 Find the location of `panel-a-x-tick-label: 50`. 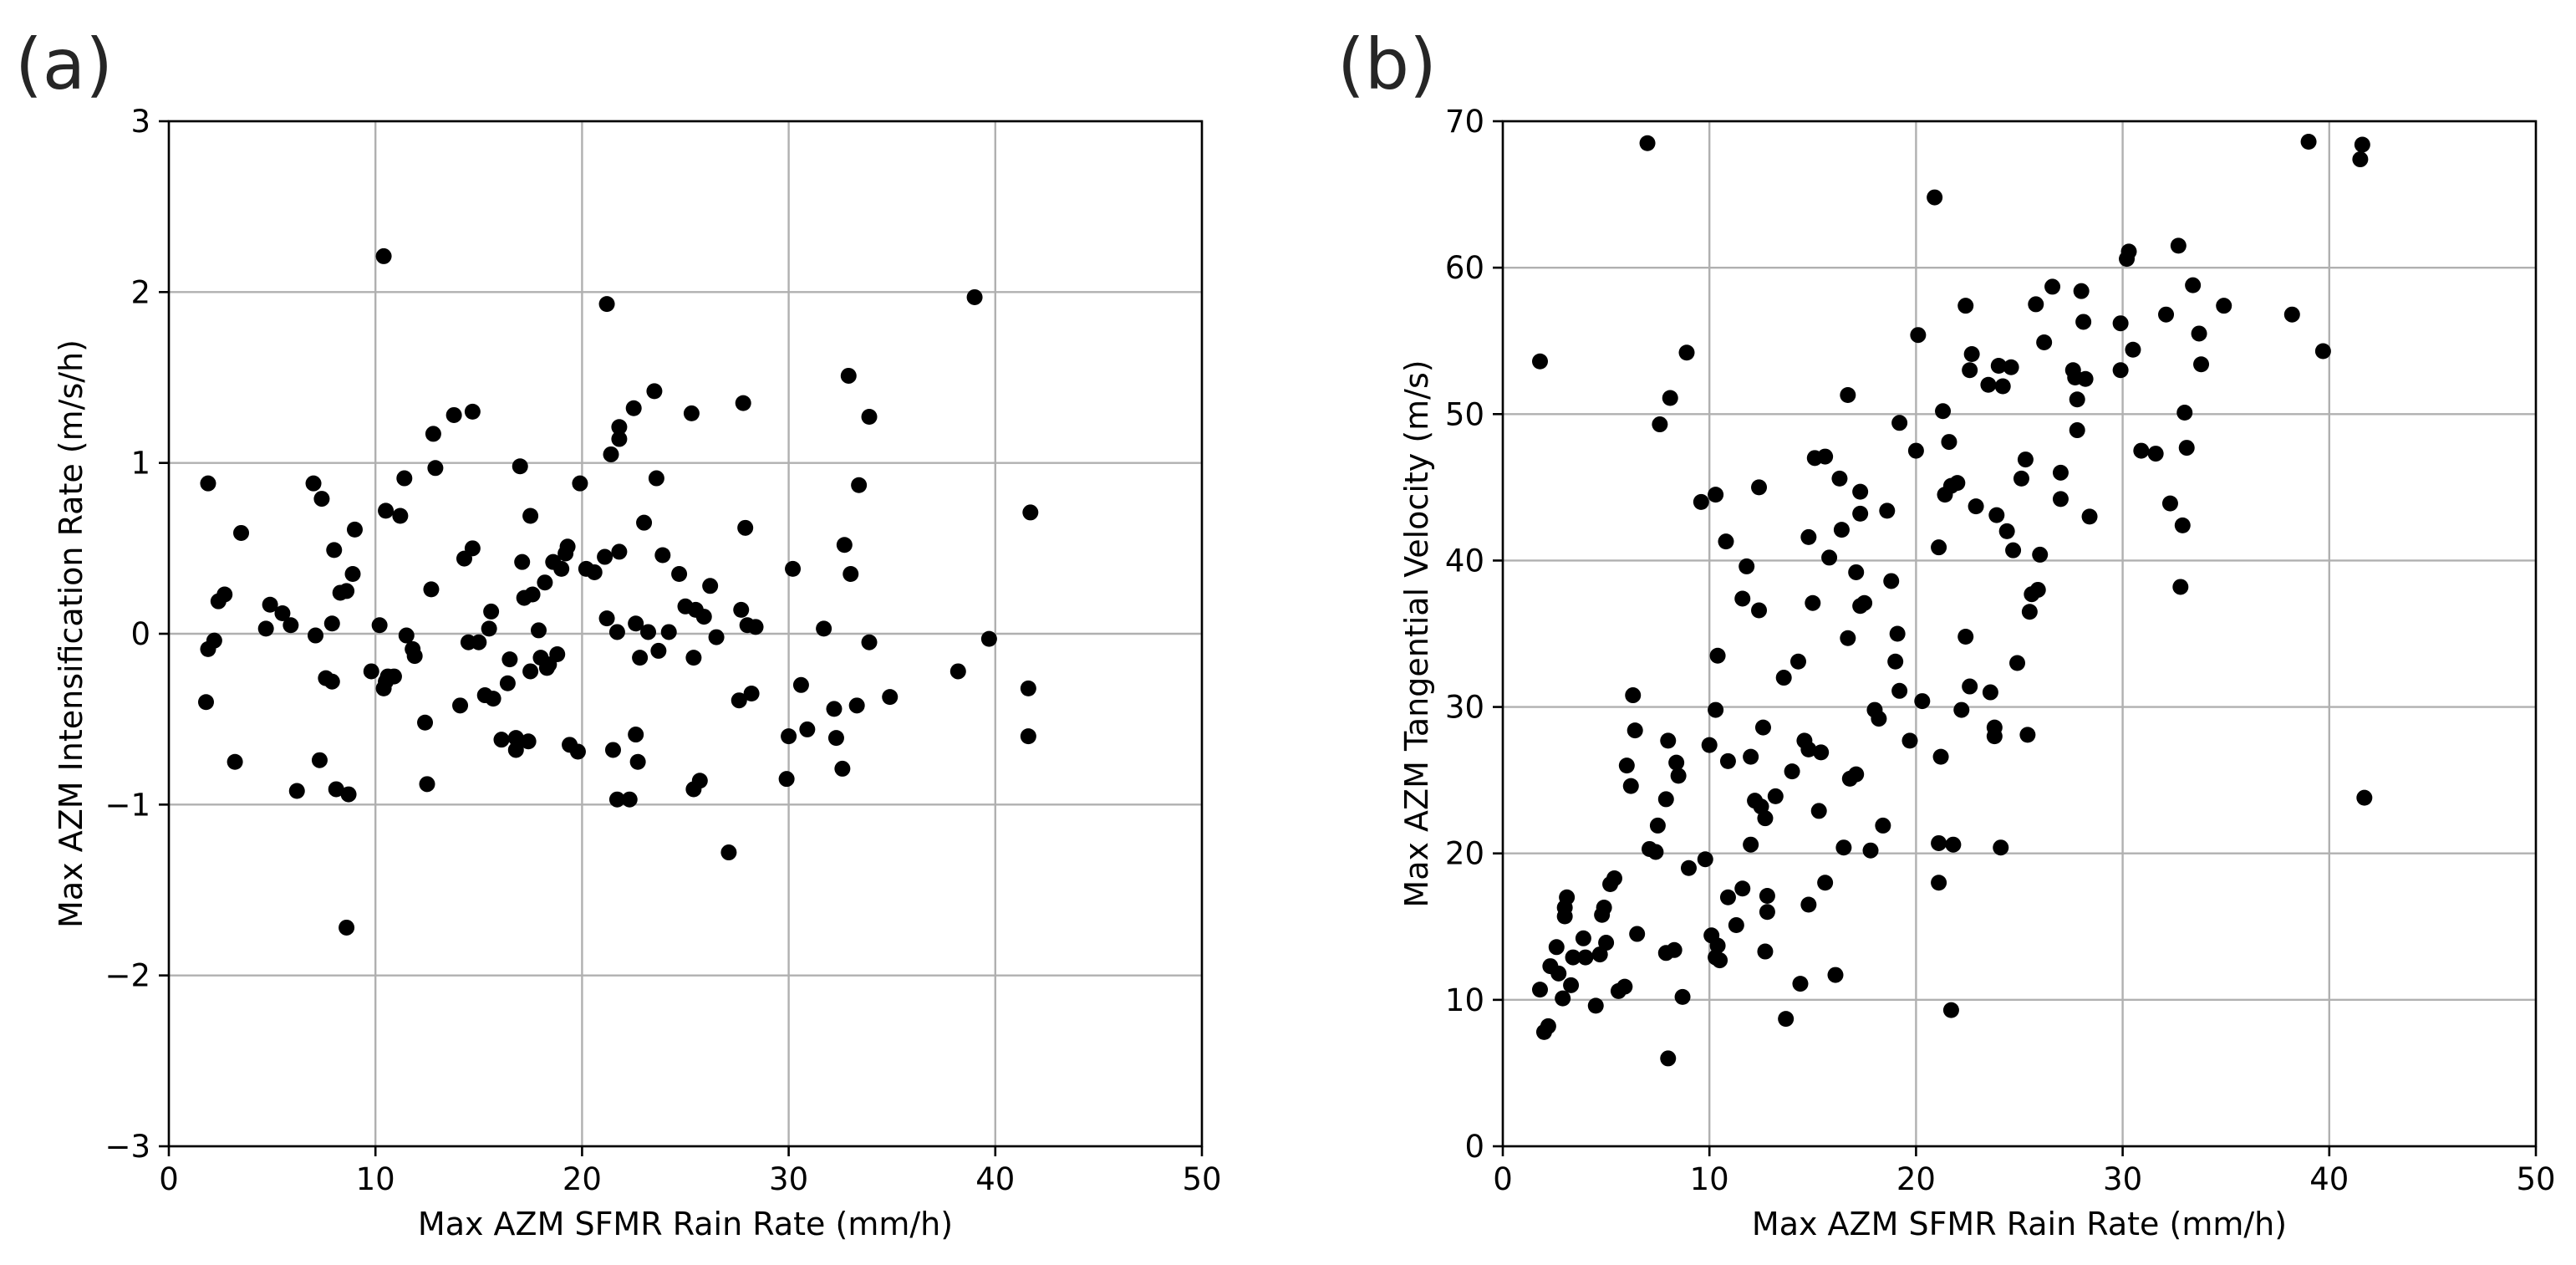

panel-a-x-tick-label: 50 is located at coordinates (1201, 1179).